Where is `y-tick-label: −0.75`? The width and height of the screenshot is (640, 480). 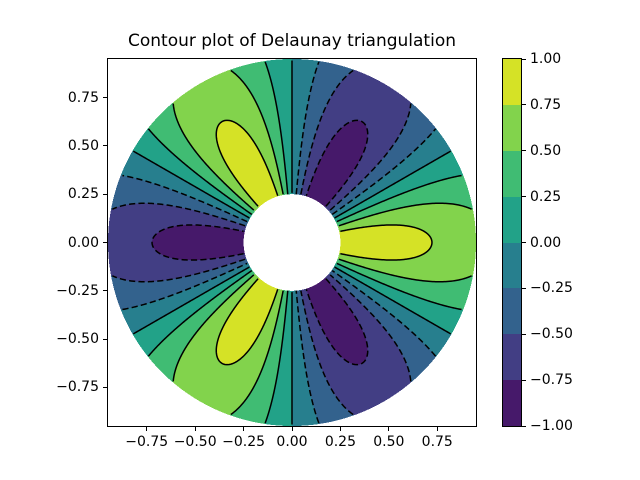 y-tick-label: −0.75 is located at coordinates (77, 387).